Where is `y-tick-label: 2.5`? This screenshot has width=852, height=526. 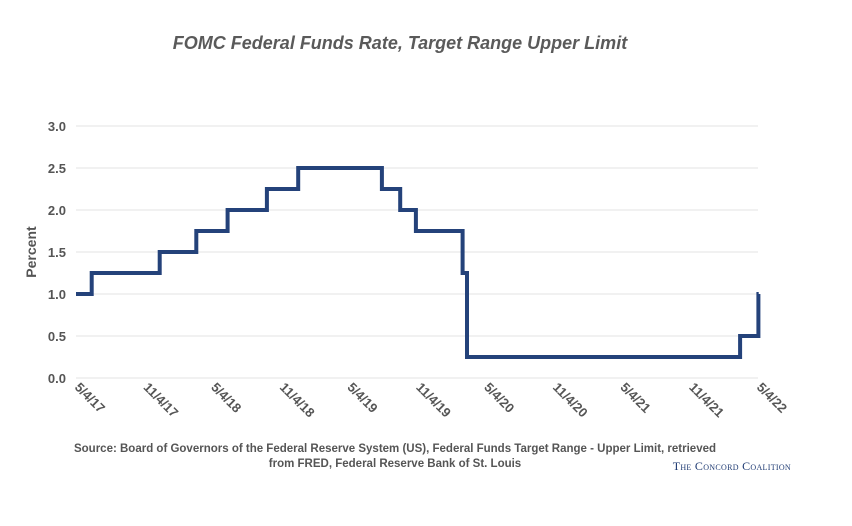 y-tick-label: 2.5 is located at coordinates (57, 168).